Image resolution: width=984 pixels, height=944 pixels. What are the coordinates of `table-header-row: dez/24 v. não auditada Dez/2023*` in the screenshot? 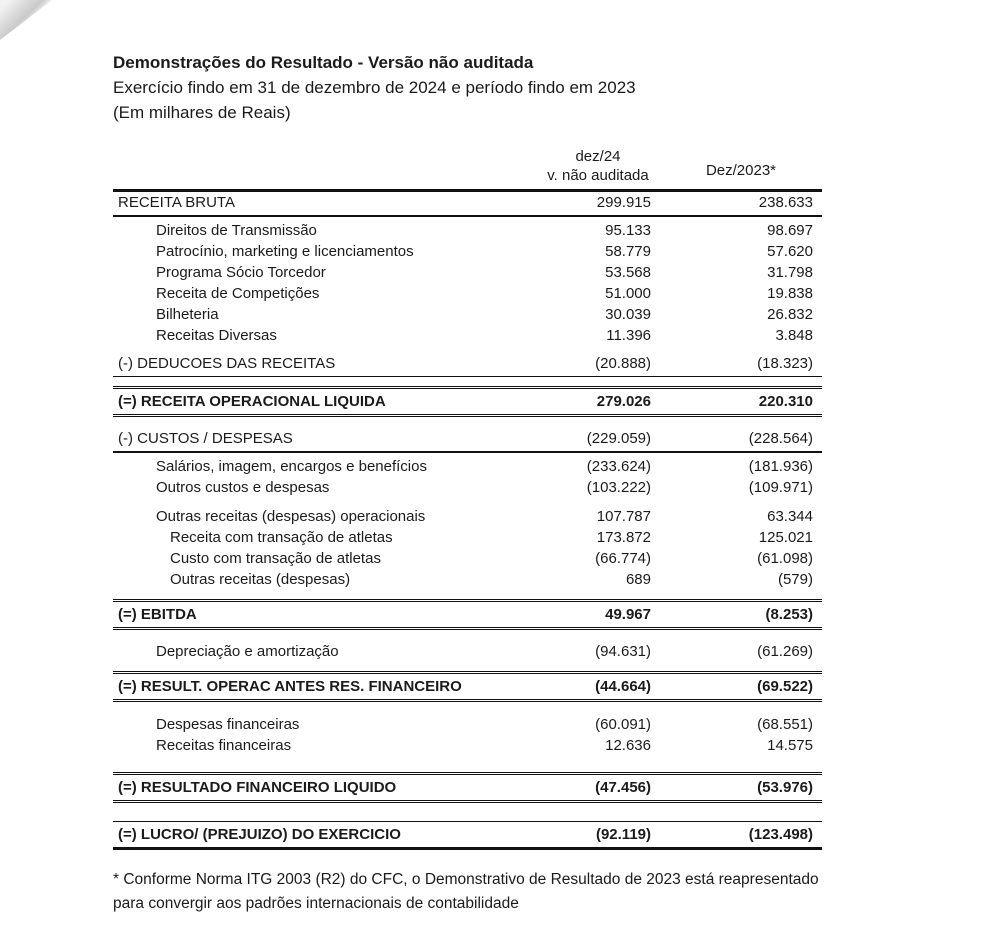 It's located at (467, 169).